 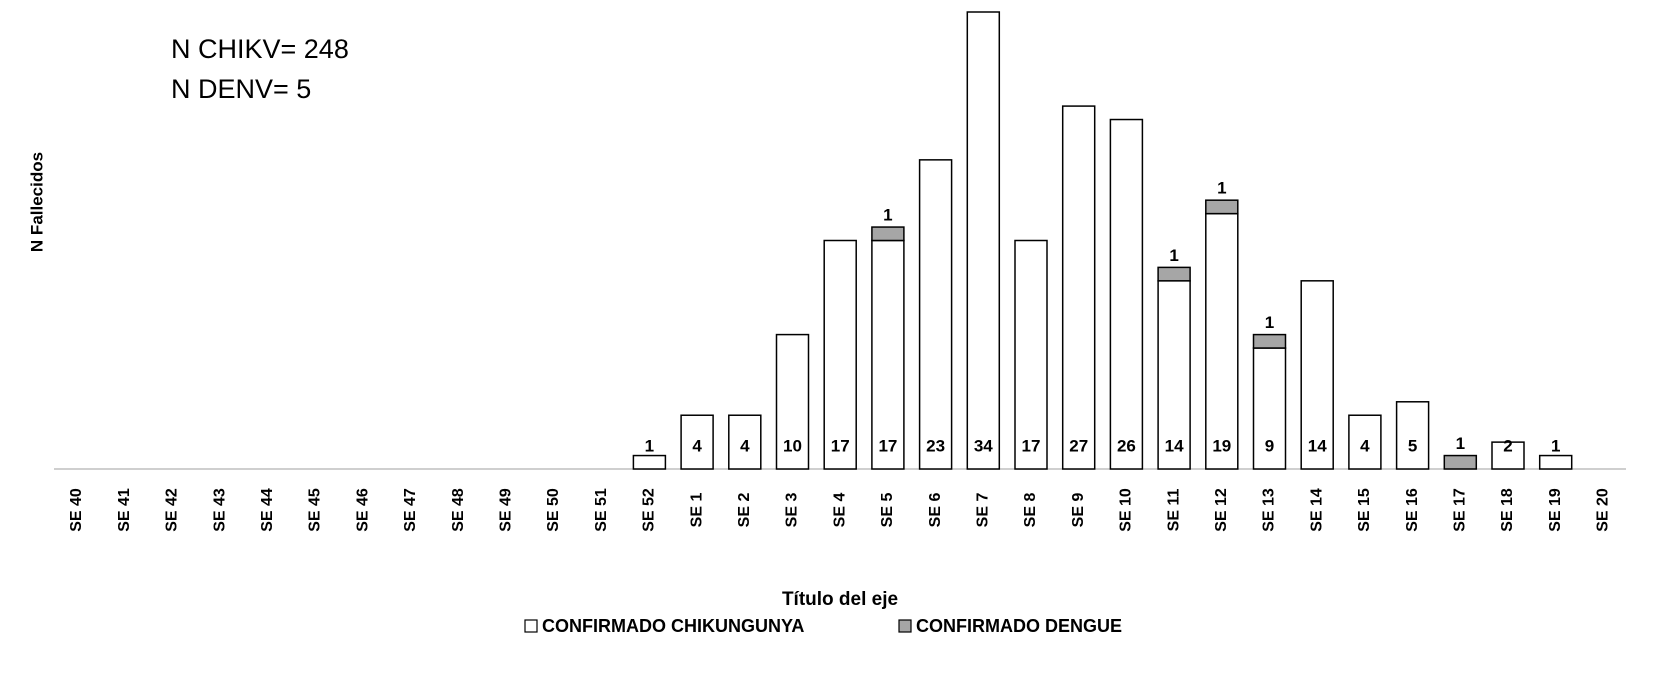 I want to click on x-tick-label: SE 14, so click(x=1316, y=510).